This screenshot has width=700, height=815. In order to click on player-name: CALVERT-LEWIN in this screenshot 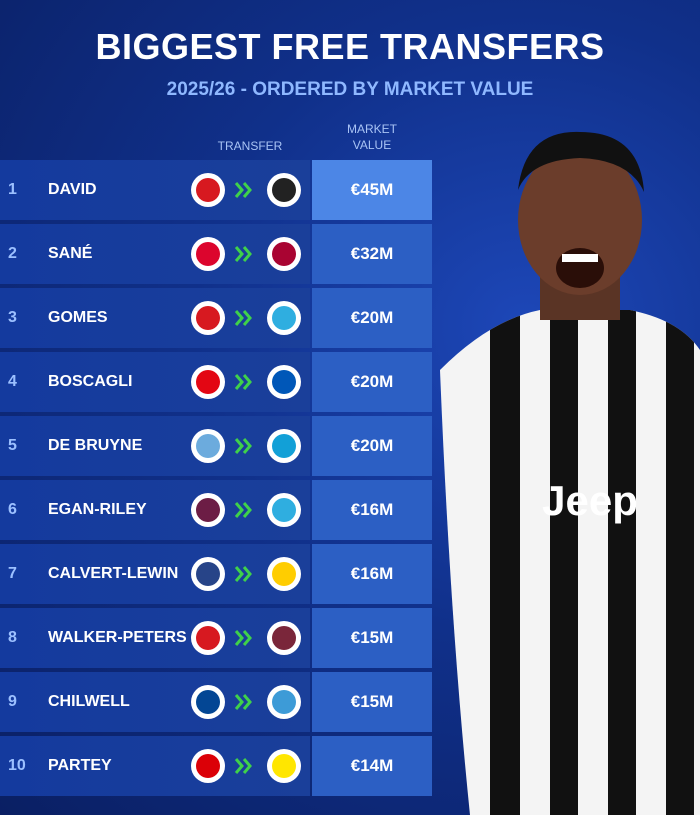, I will do `click(113, 573)`.